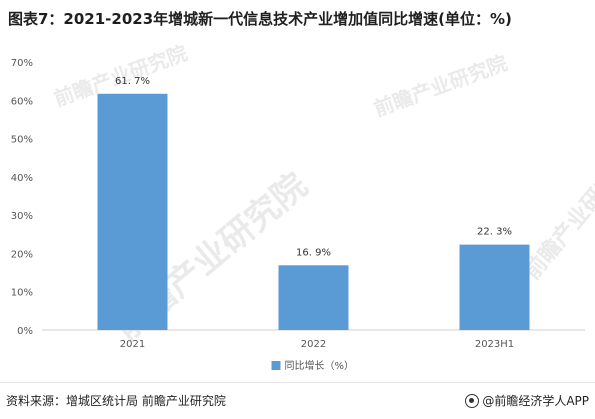 Image resolution: width=595 pixels, height=419 pixels. Describe the element at coordinates (22, 101) in the screenshot. I see `y-tick-label: 60%` at that location.